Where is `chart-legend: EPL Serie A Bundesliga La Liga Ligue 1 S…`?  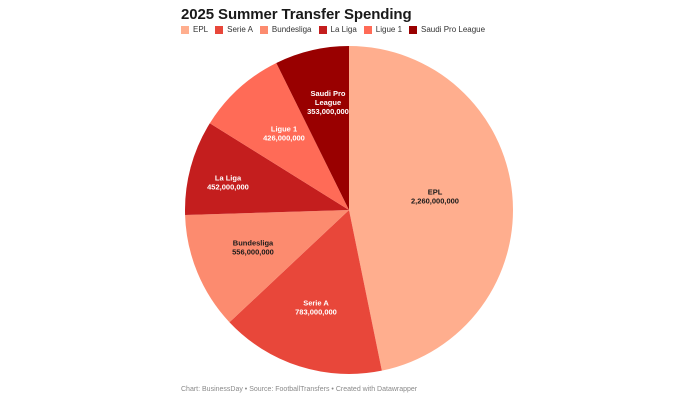 chart-legend: EPL Serie A Bundesliga La Liga Ligue 1 S… is located at coordinates (336, 29).